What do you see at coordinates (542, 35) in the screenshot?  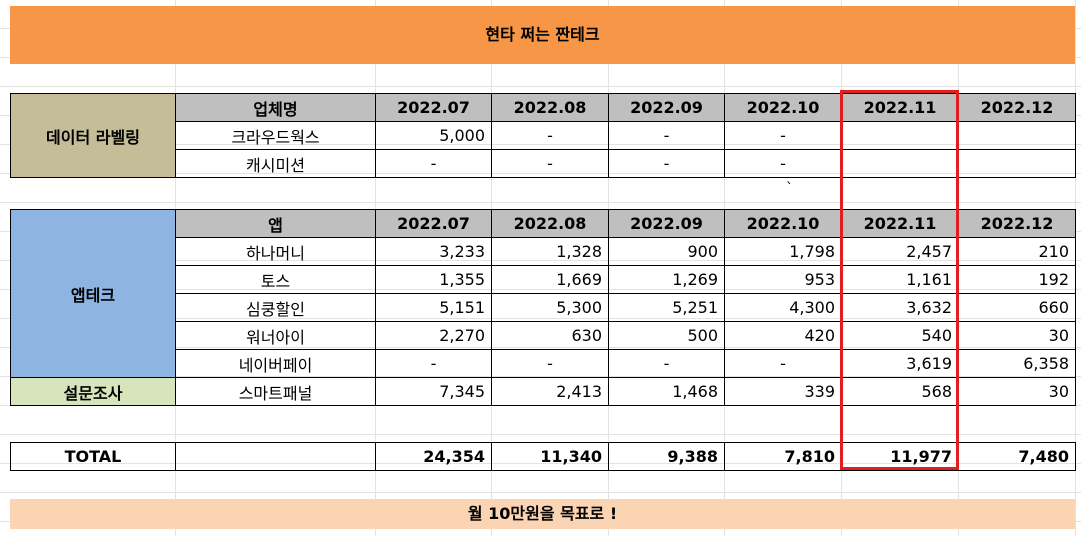 I see `sheet-title: 현타 쩌는 짠테크` at bounding box center [542, 35].